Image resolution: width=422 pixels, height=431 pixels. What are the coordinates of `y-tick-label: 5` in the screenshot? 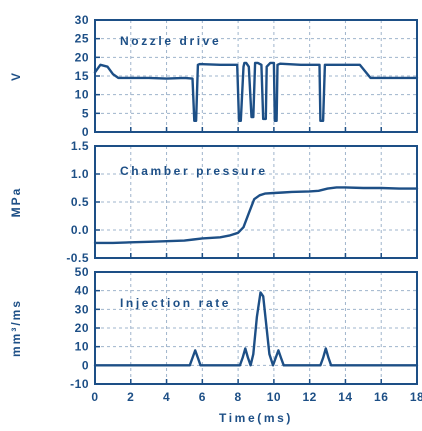 It's located at (85, 113).